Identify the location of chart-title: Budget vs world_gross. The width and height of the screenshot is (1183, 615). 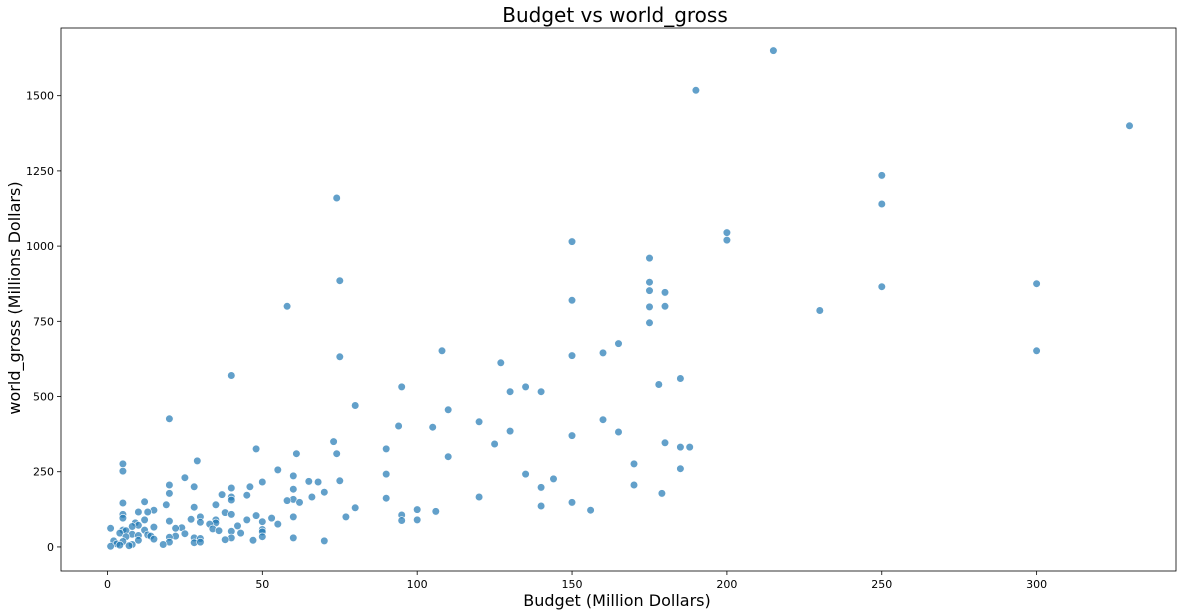
(615, 15).